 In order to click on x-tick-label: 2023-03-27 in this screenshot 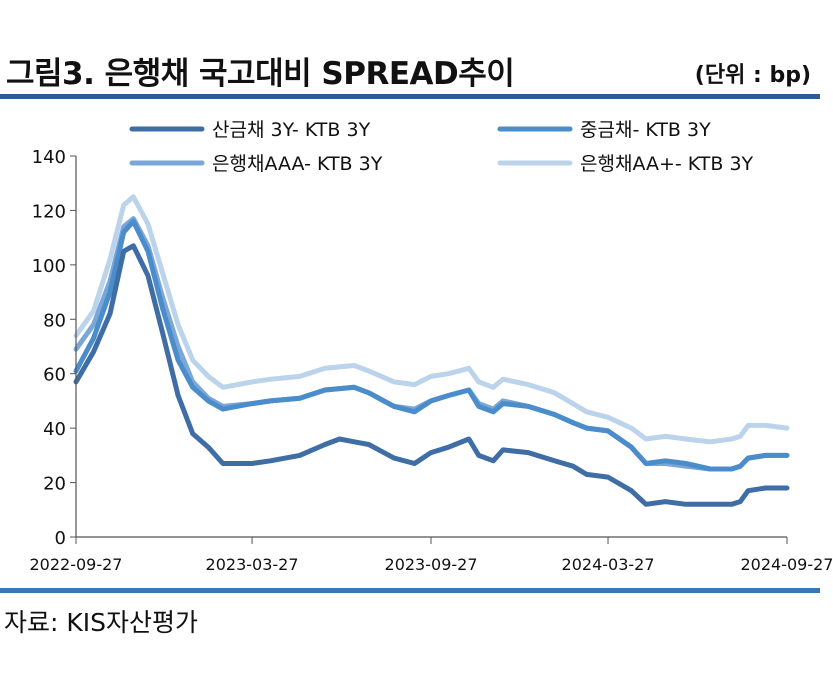, I will do `click(252, 564)`.